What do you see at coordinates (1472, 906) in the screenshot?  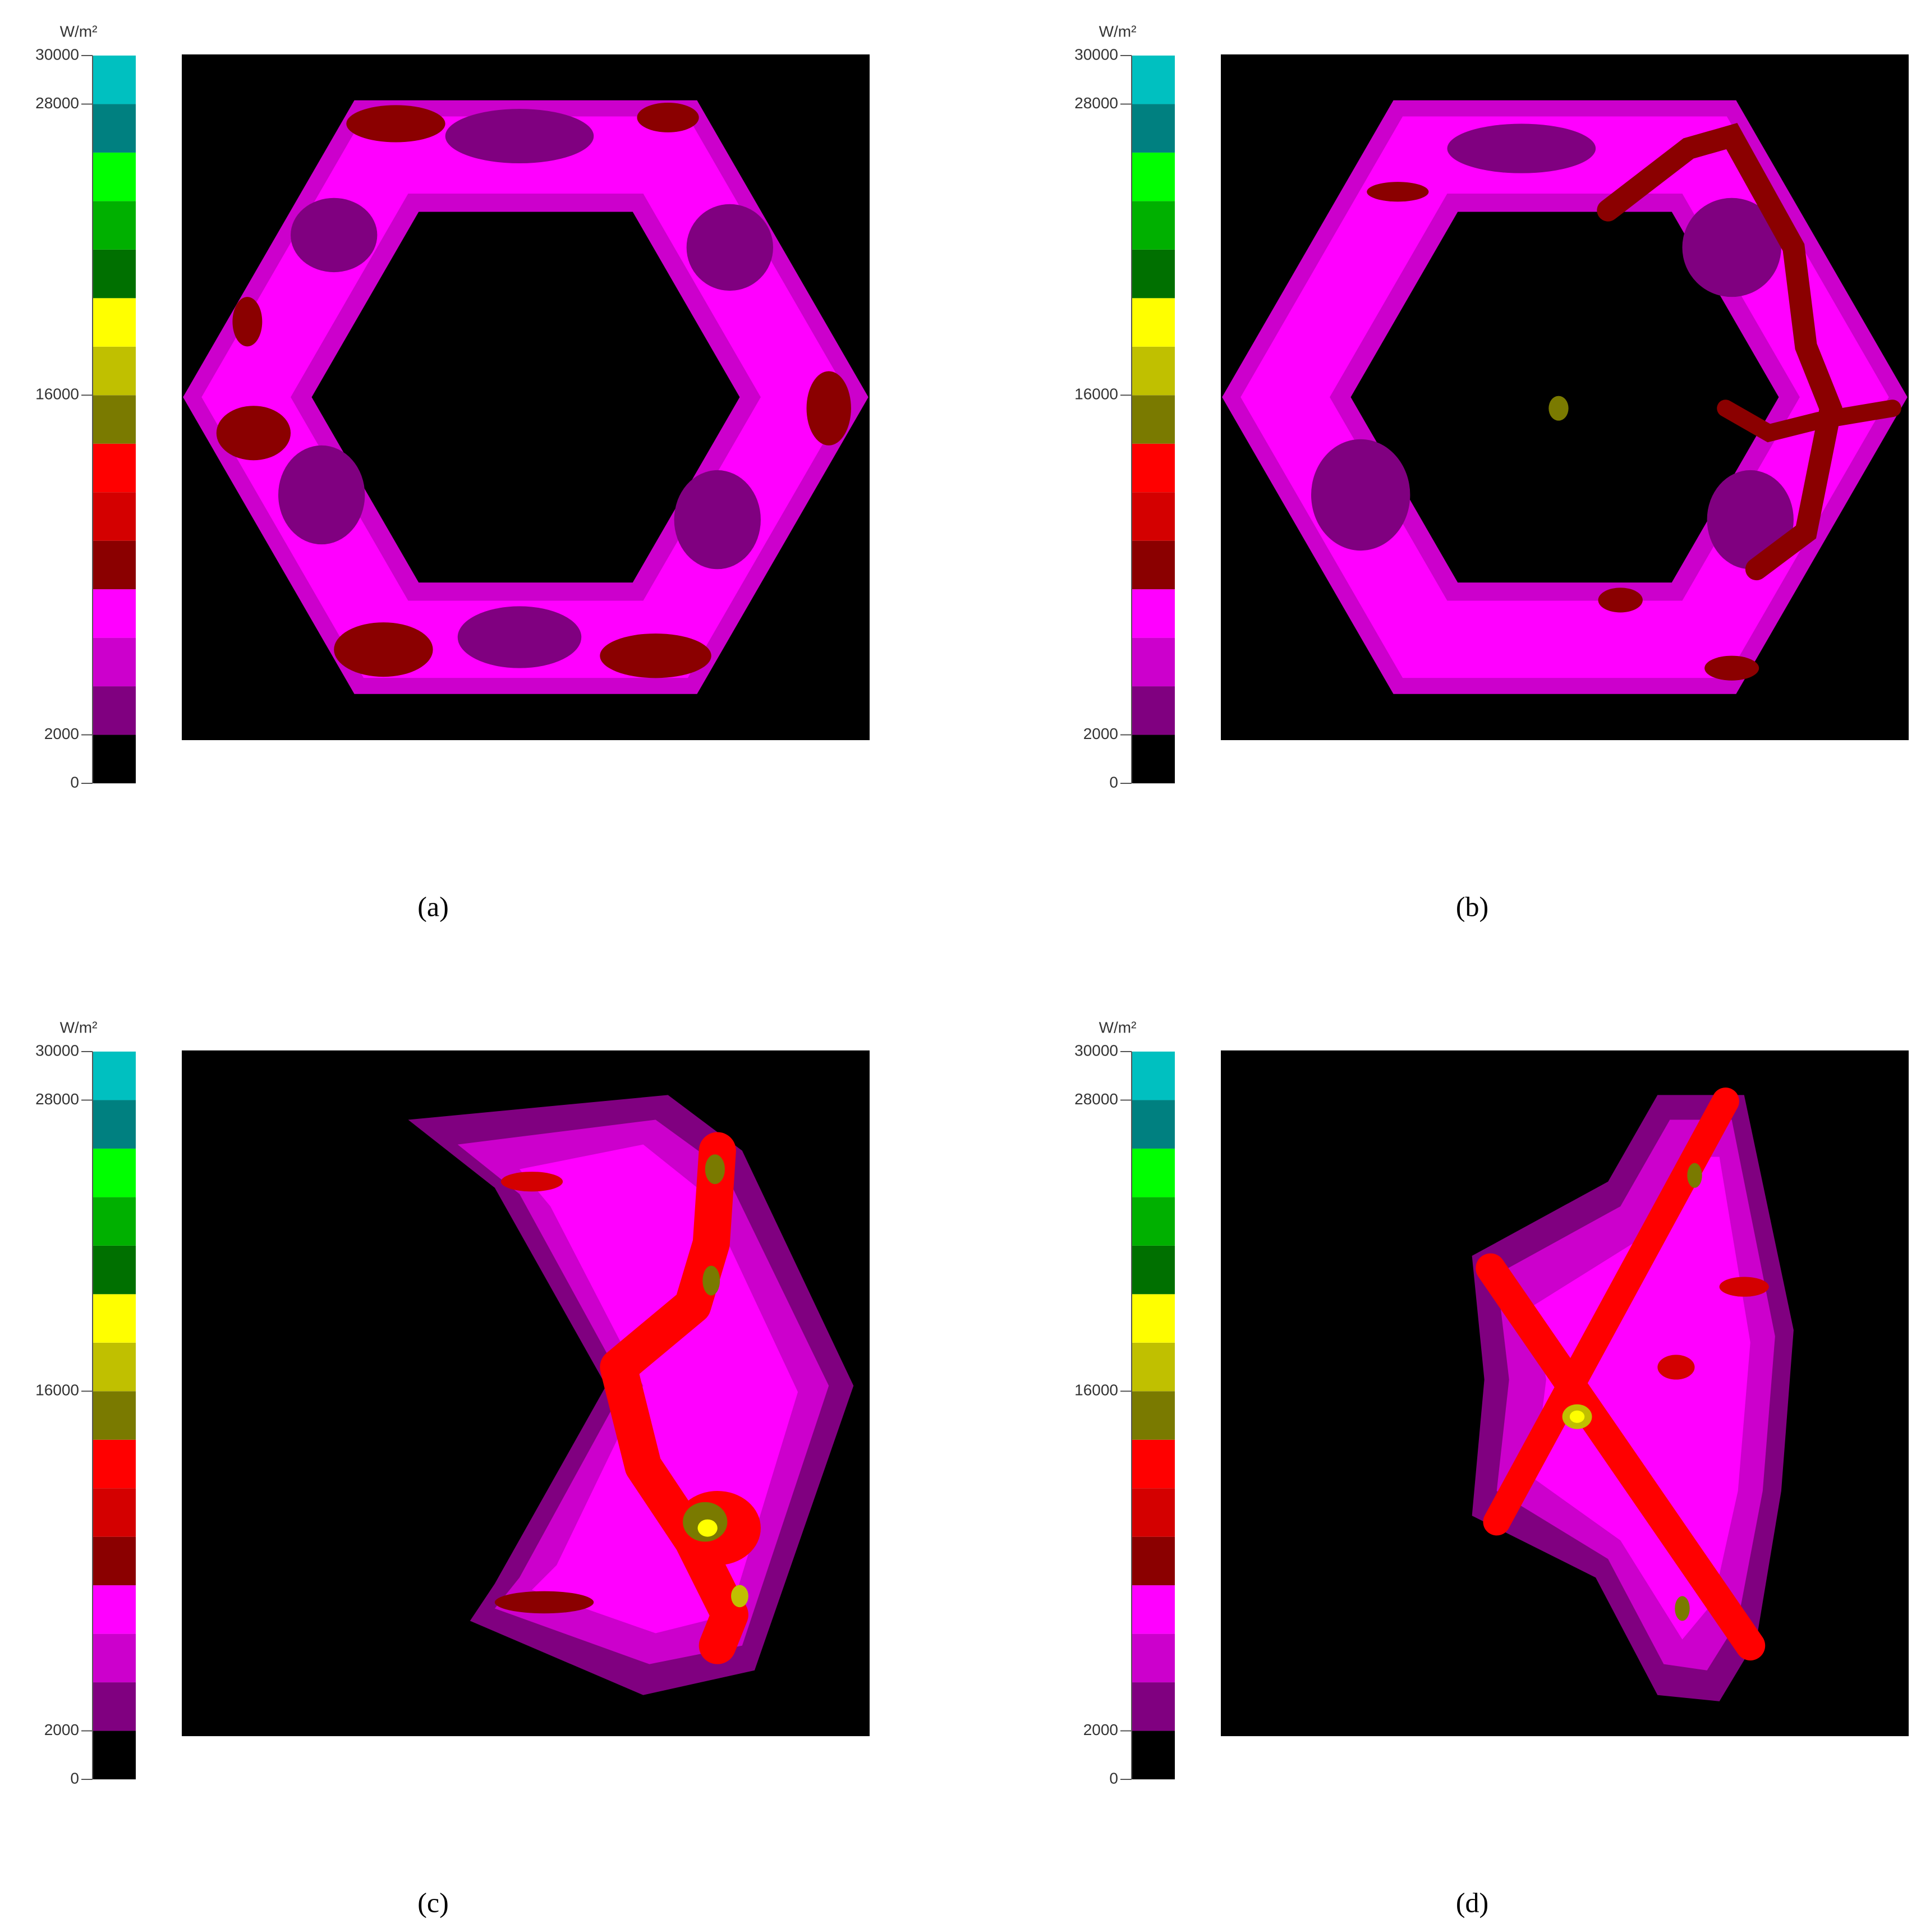 I see `panel-label: (b)` at bounding box center [1472, 906].